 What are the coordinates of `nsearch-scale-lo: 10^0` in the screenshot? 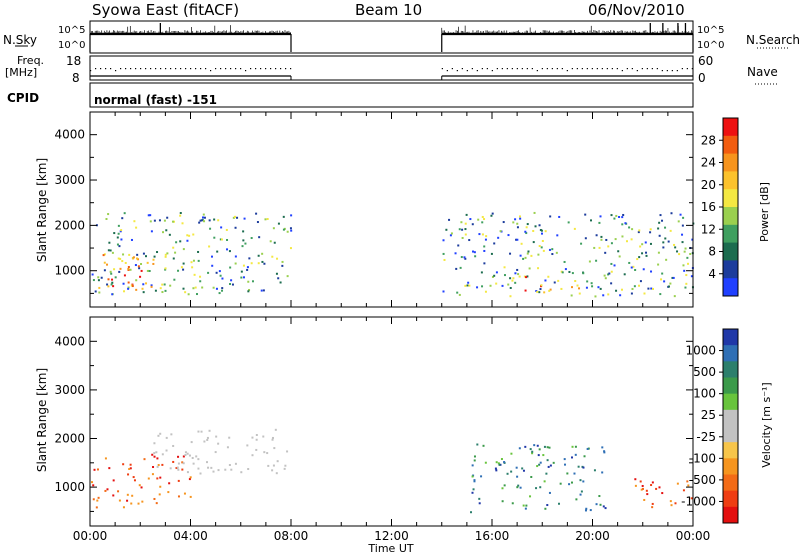 It's located at (710, 45).